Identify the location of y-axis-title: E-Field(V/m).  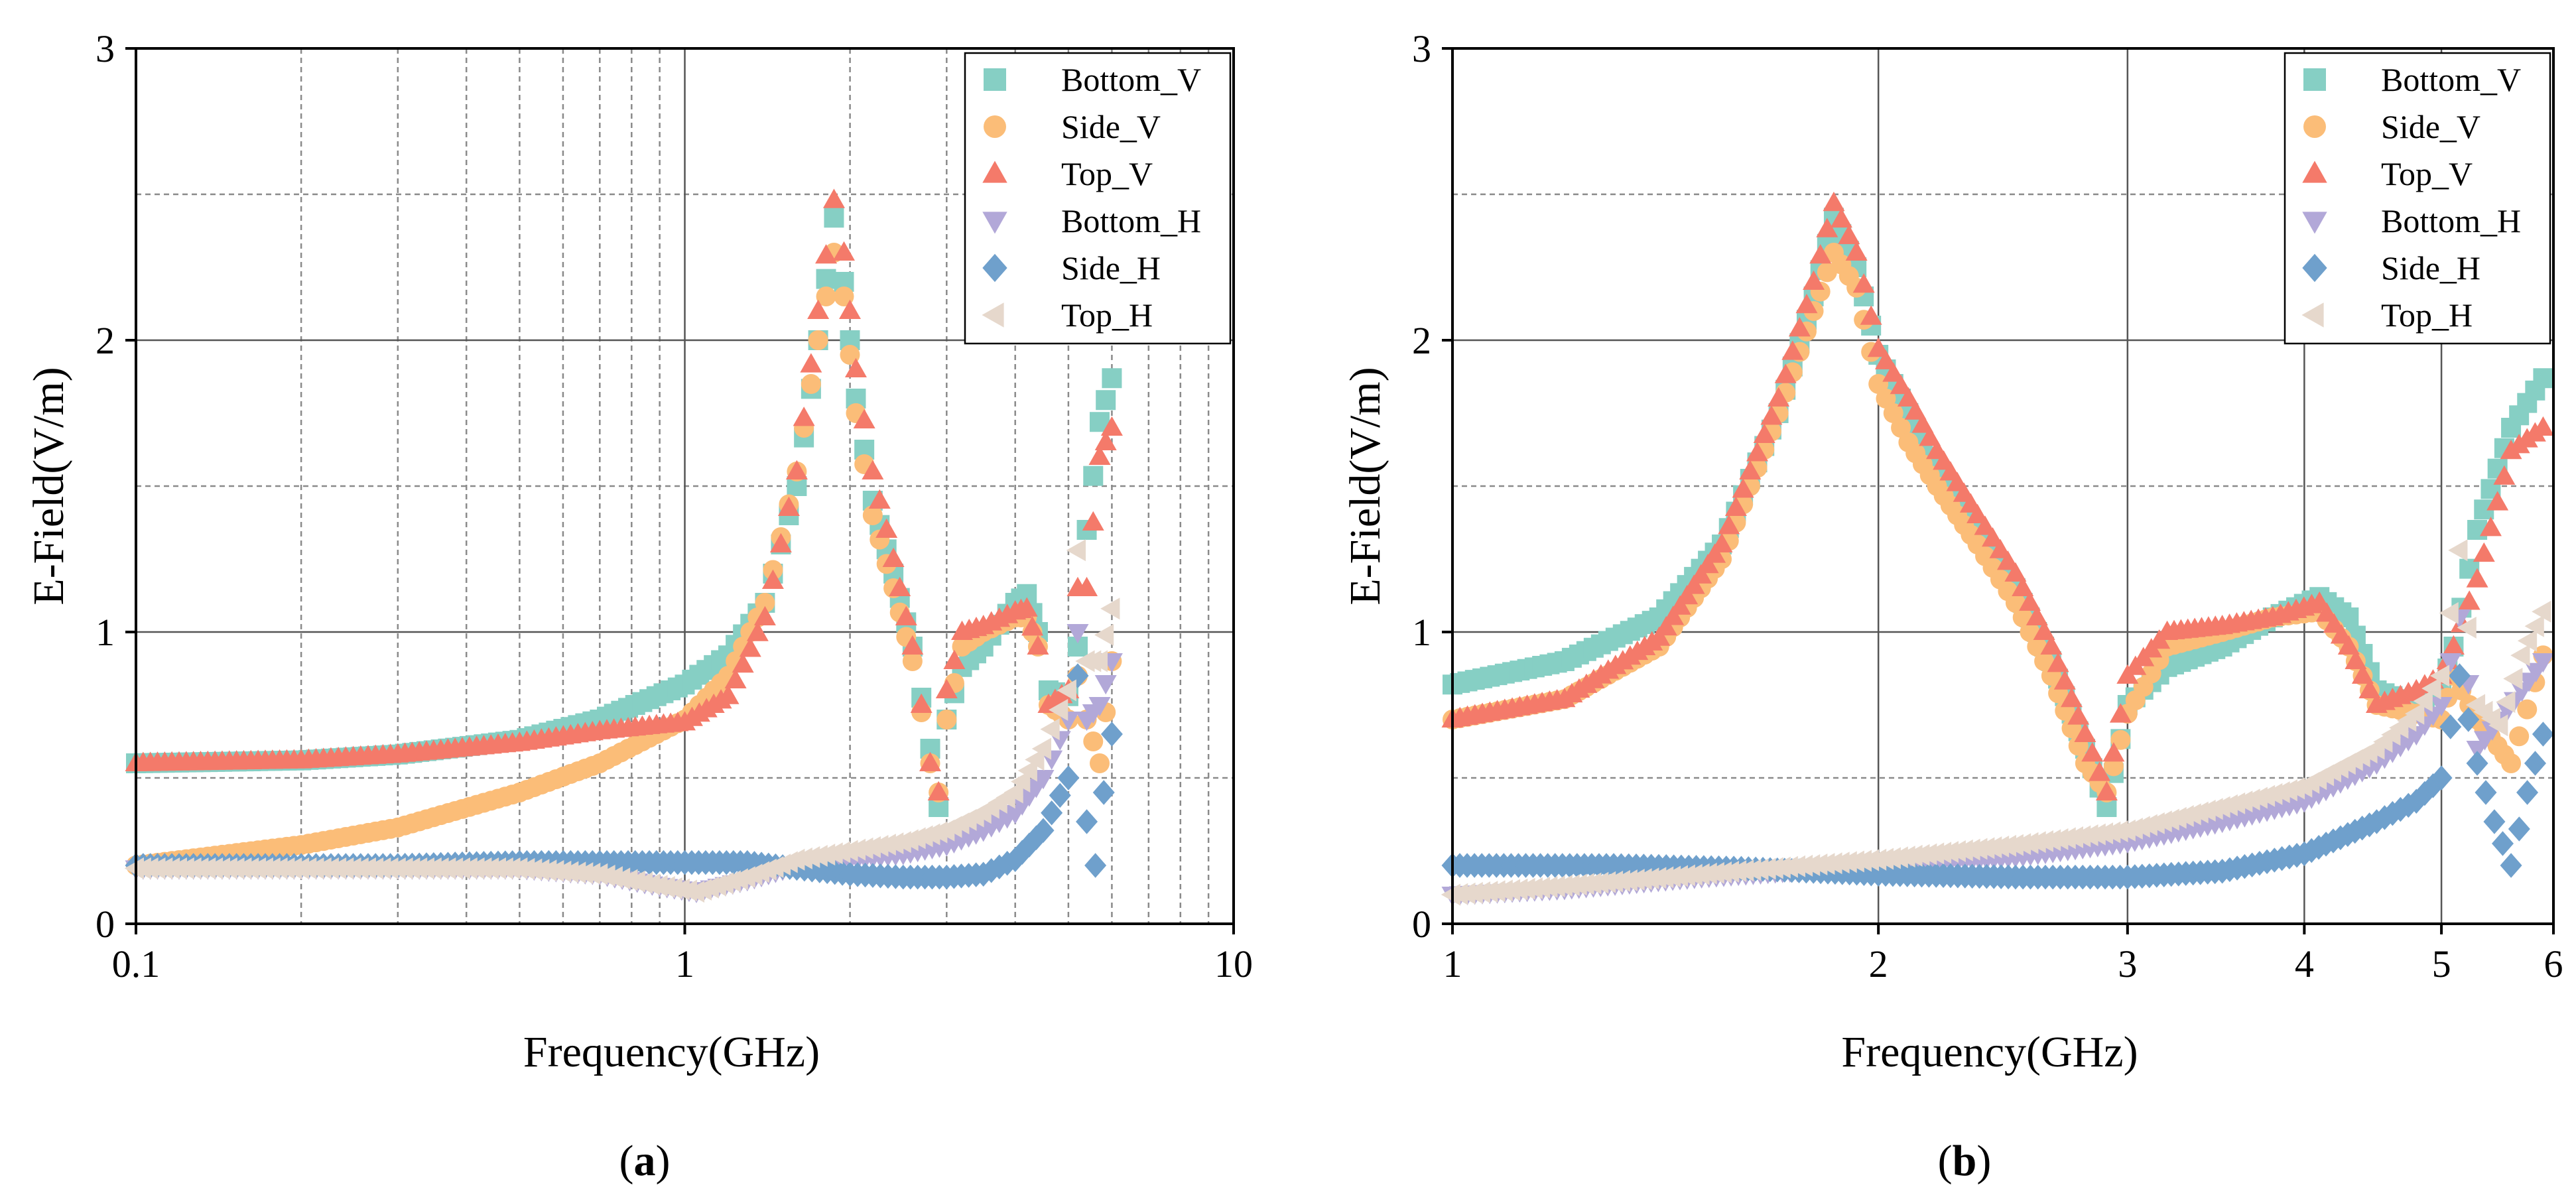
(49, 486).